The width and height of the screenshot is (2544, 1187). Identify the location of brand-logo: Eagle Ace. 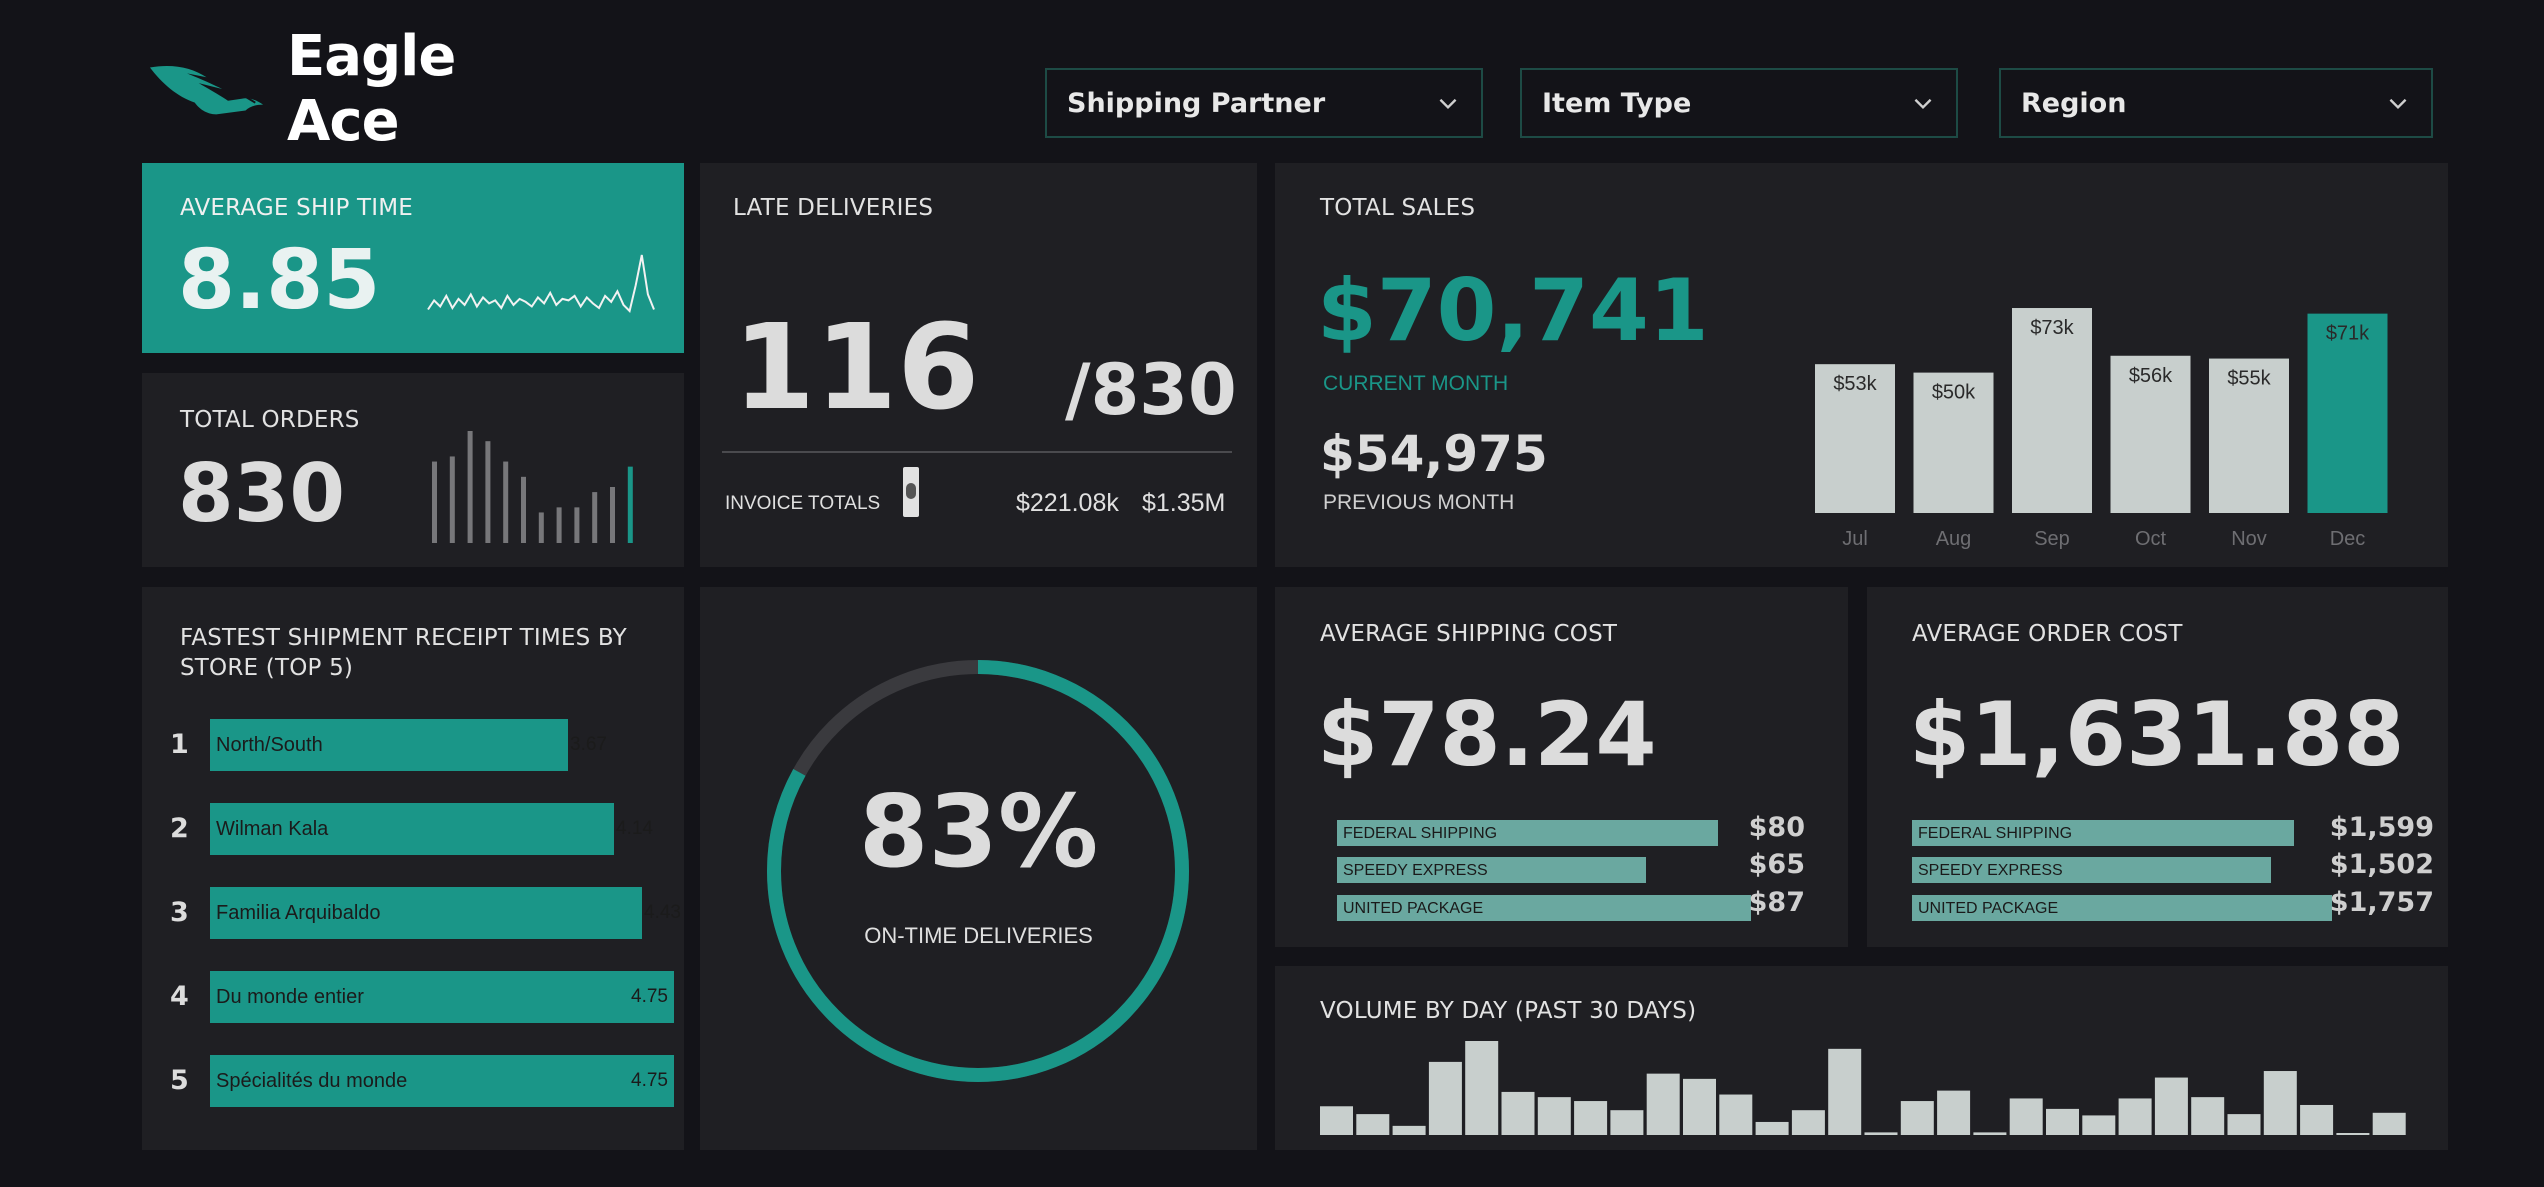
(363, 89).